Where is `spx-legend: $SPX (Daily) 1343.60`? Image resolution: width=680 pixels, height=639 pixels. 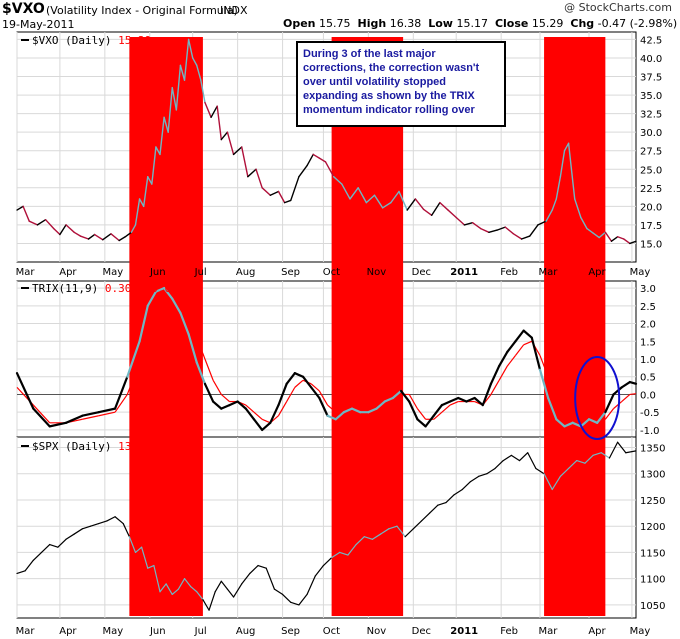 spx-legend: $SPX (Daily) 1343.60 is located at coordinates (92, 446).